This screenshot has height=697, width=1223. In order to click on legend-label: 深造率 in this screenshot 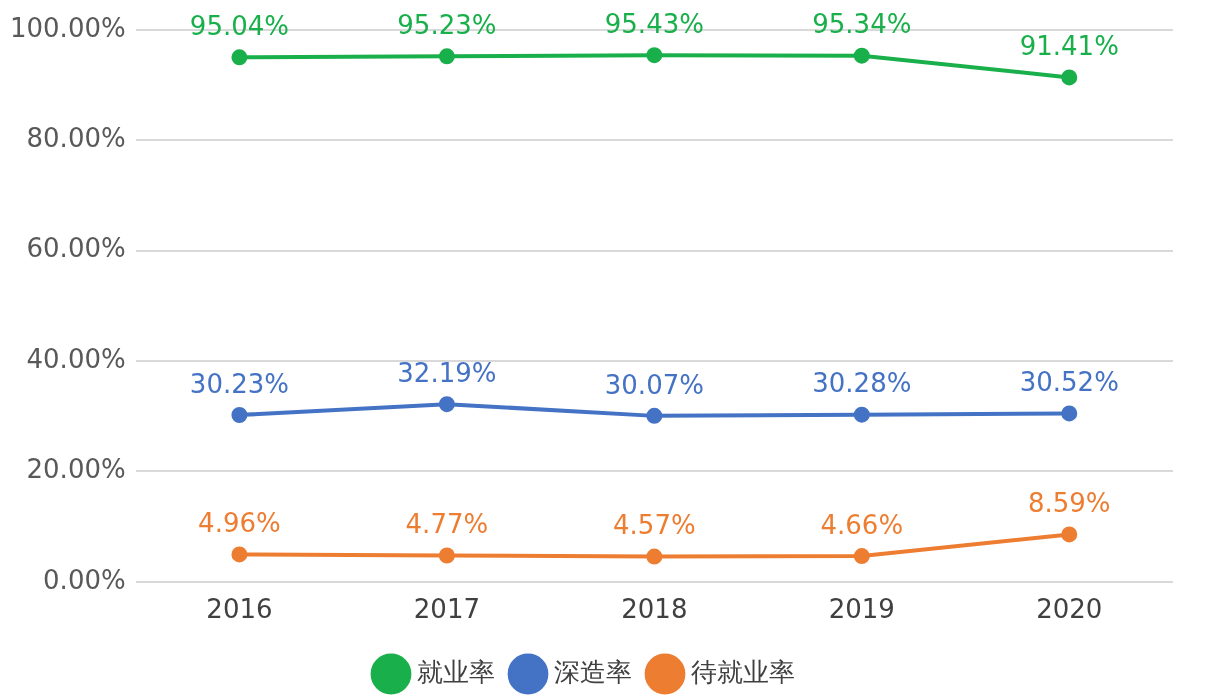, I will do `click(593, 671)`.